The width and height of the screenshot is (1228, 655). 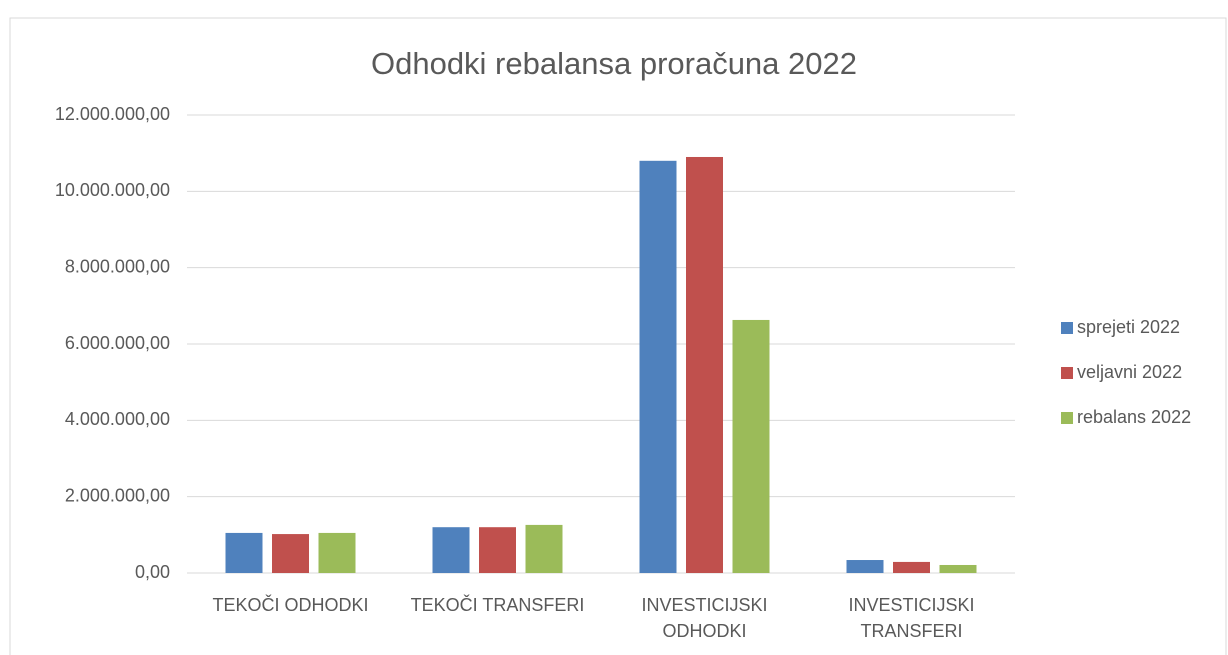 I want to click on y-tick-label: 0,00, so click(x=152, y=572).